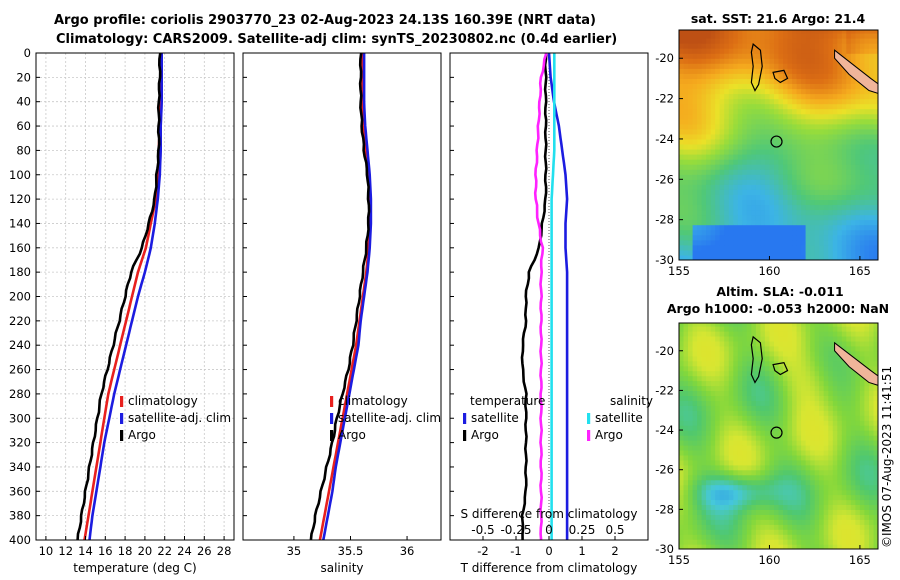 The height and width of the screenshot is (580, 900). Describe the element at coordinates (23, 77) in the screenshot. I see `y-tick-label: 20` at that location.